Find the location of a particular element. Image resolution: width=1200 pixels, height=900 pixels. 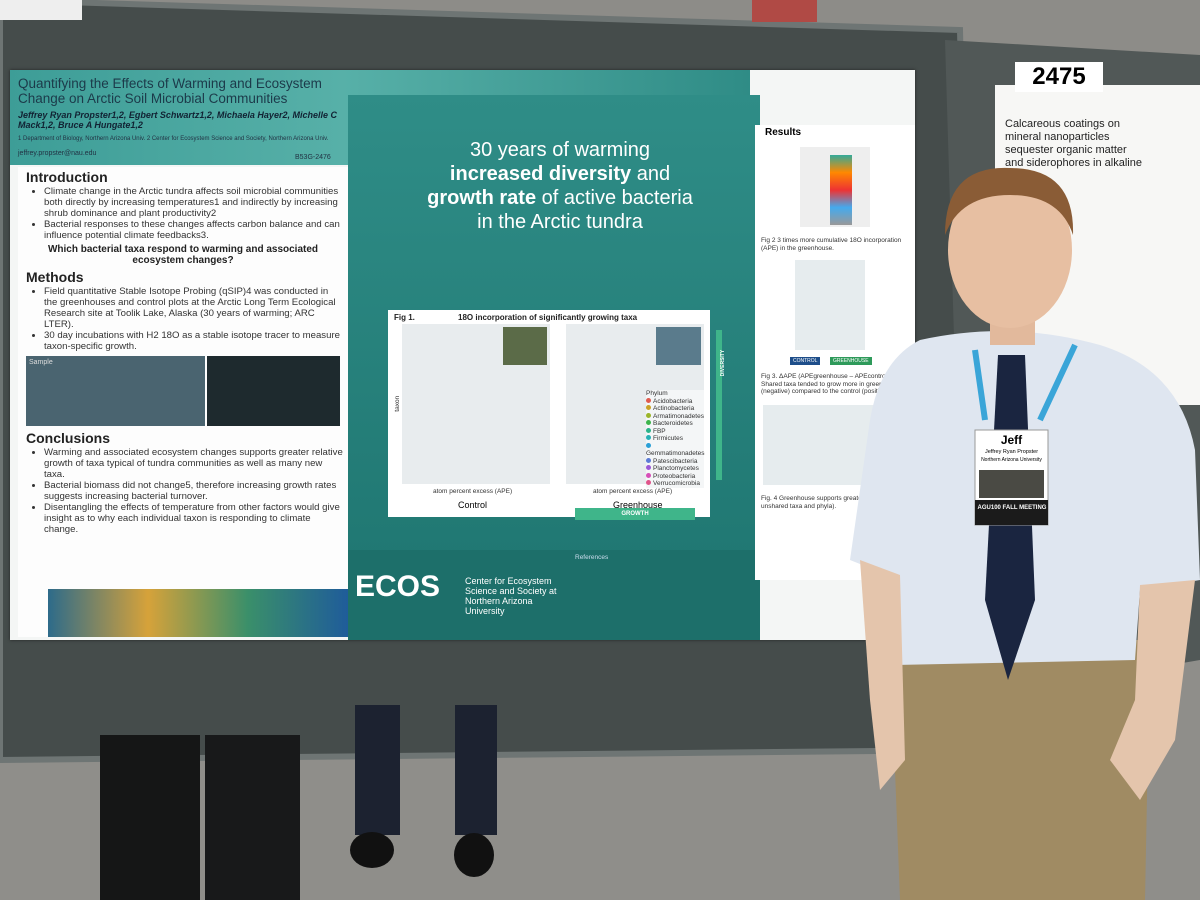

headline-line: growth rate of active bacteria is located at coordinates (560, 198).